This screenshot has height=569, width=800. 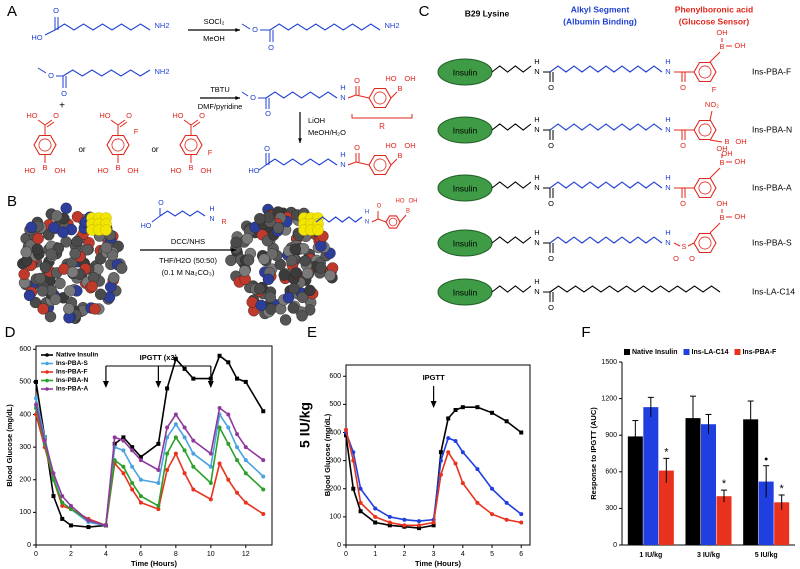 What do you see at coordinates (708, 555) in the screenshot?
I see `x-tick-label: 3 IU/kg` at bounding box center [708, 555].